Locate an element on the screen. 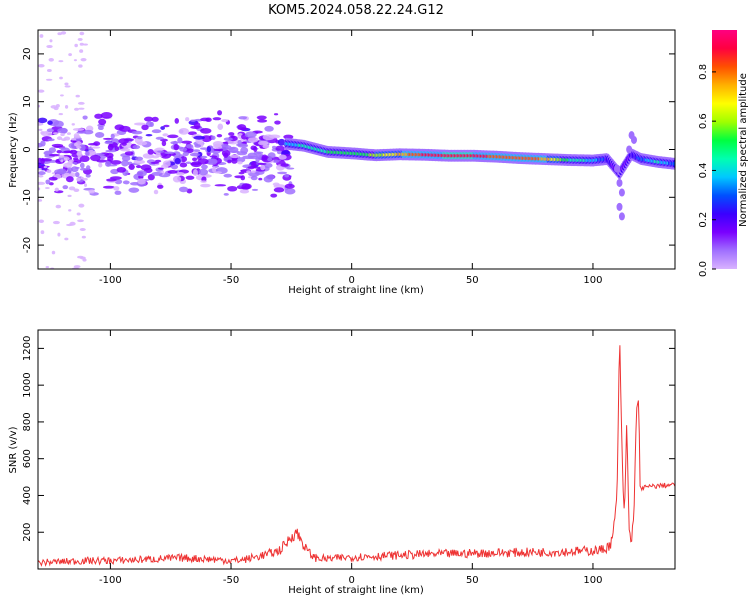 The image size is (750, 600). snr-x-label: Height of straight line (km) is located at coordinates (356, 590).